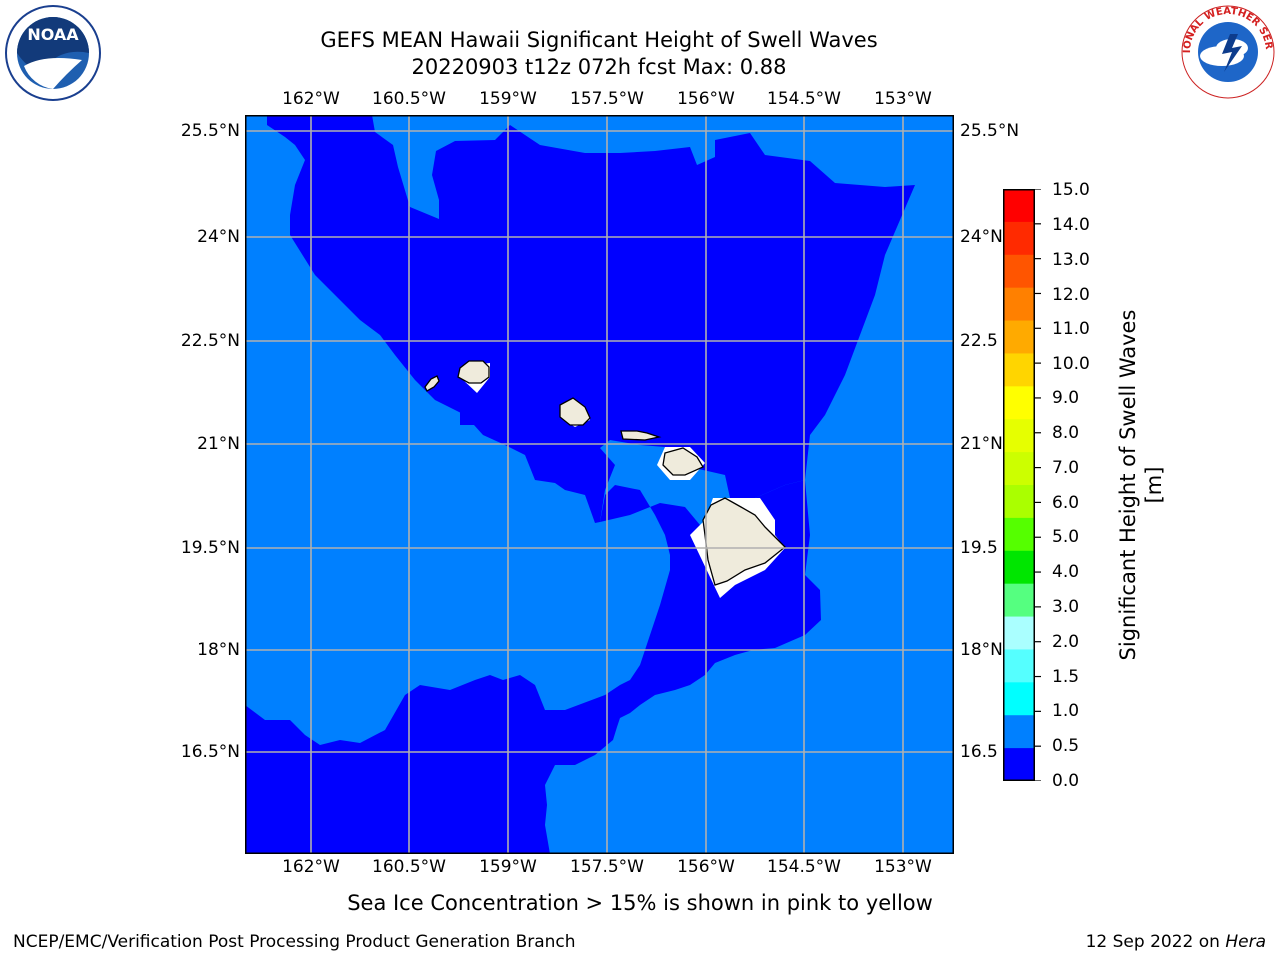  What do you see at coordinates (218, 650) in the screenshot?
I see `lat-label-left: 18°N` at bounding box center [218, 650].